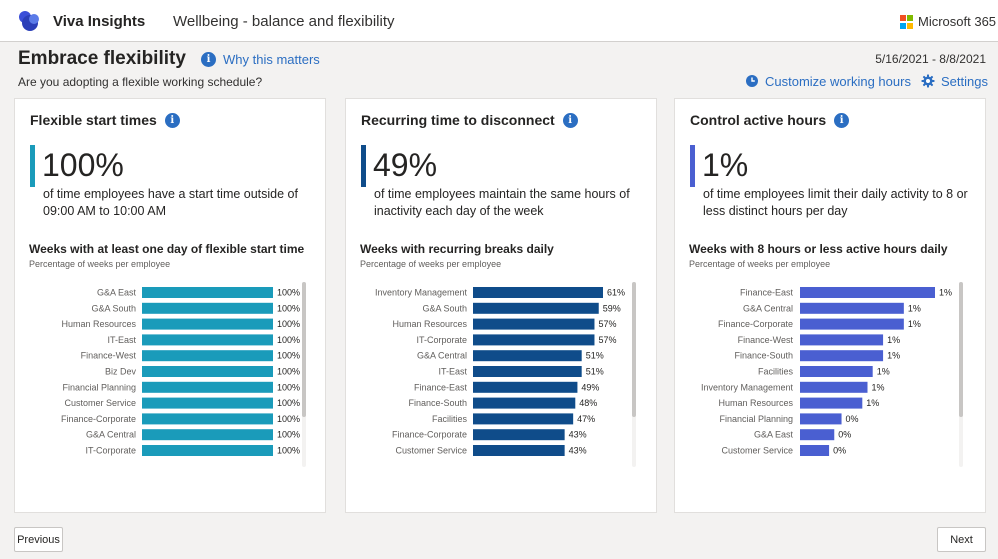 Image resolution: width=998 pixels, height=559 pixels. I want to click on stat-value: 49%, so click(405, 165).